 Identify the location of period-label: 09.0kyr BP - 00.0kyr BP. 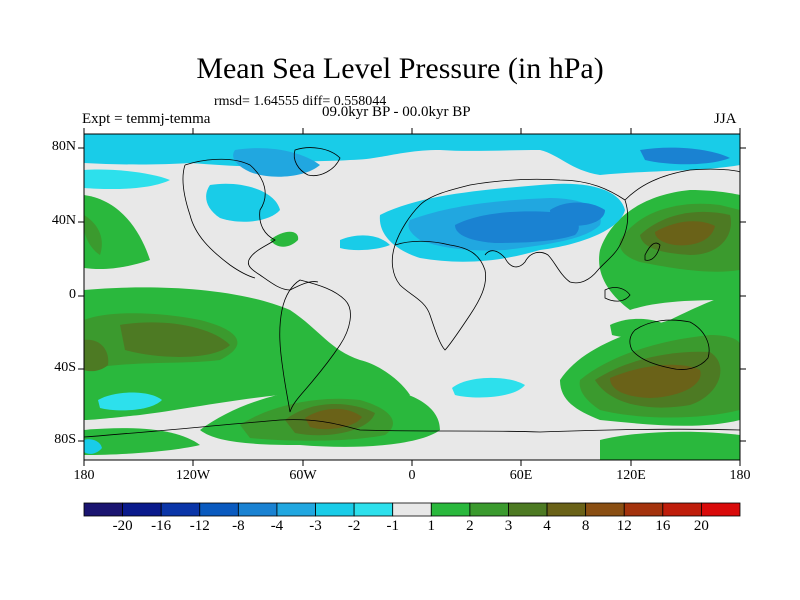
(396, 112).